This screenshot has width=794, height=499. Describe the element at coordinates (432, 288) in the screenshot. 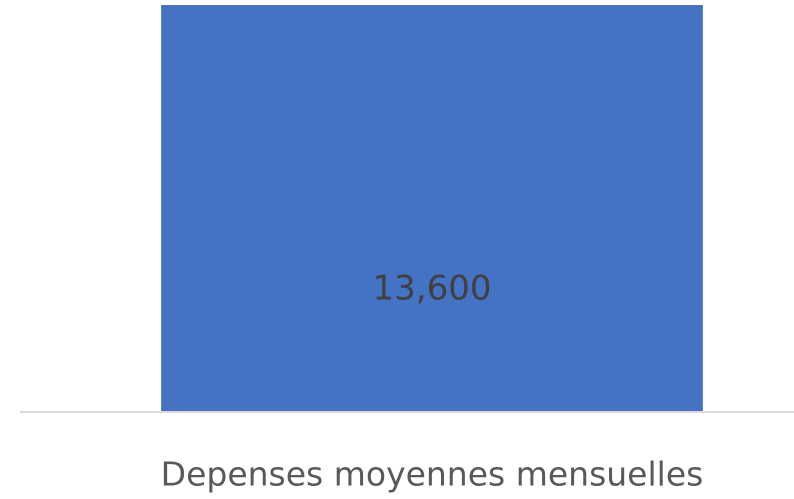

I see `data-label: 13,600` at that location.